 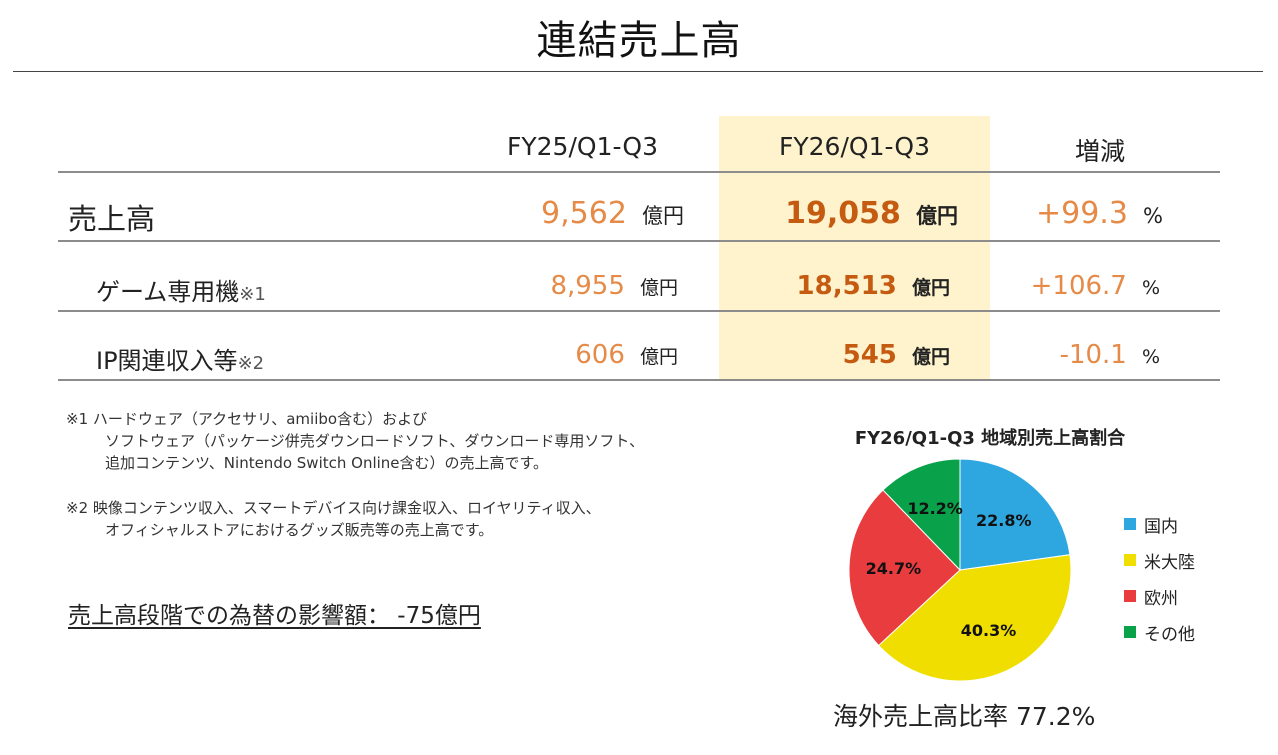 What do you see at coordinates (582, 146) in the screenshot?
I see `header-prev-period: FY25/Q1-Q3` at bounding box center [582, 146].